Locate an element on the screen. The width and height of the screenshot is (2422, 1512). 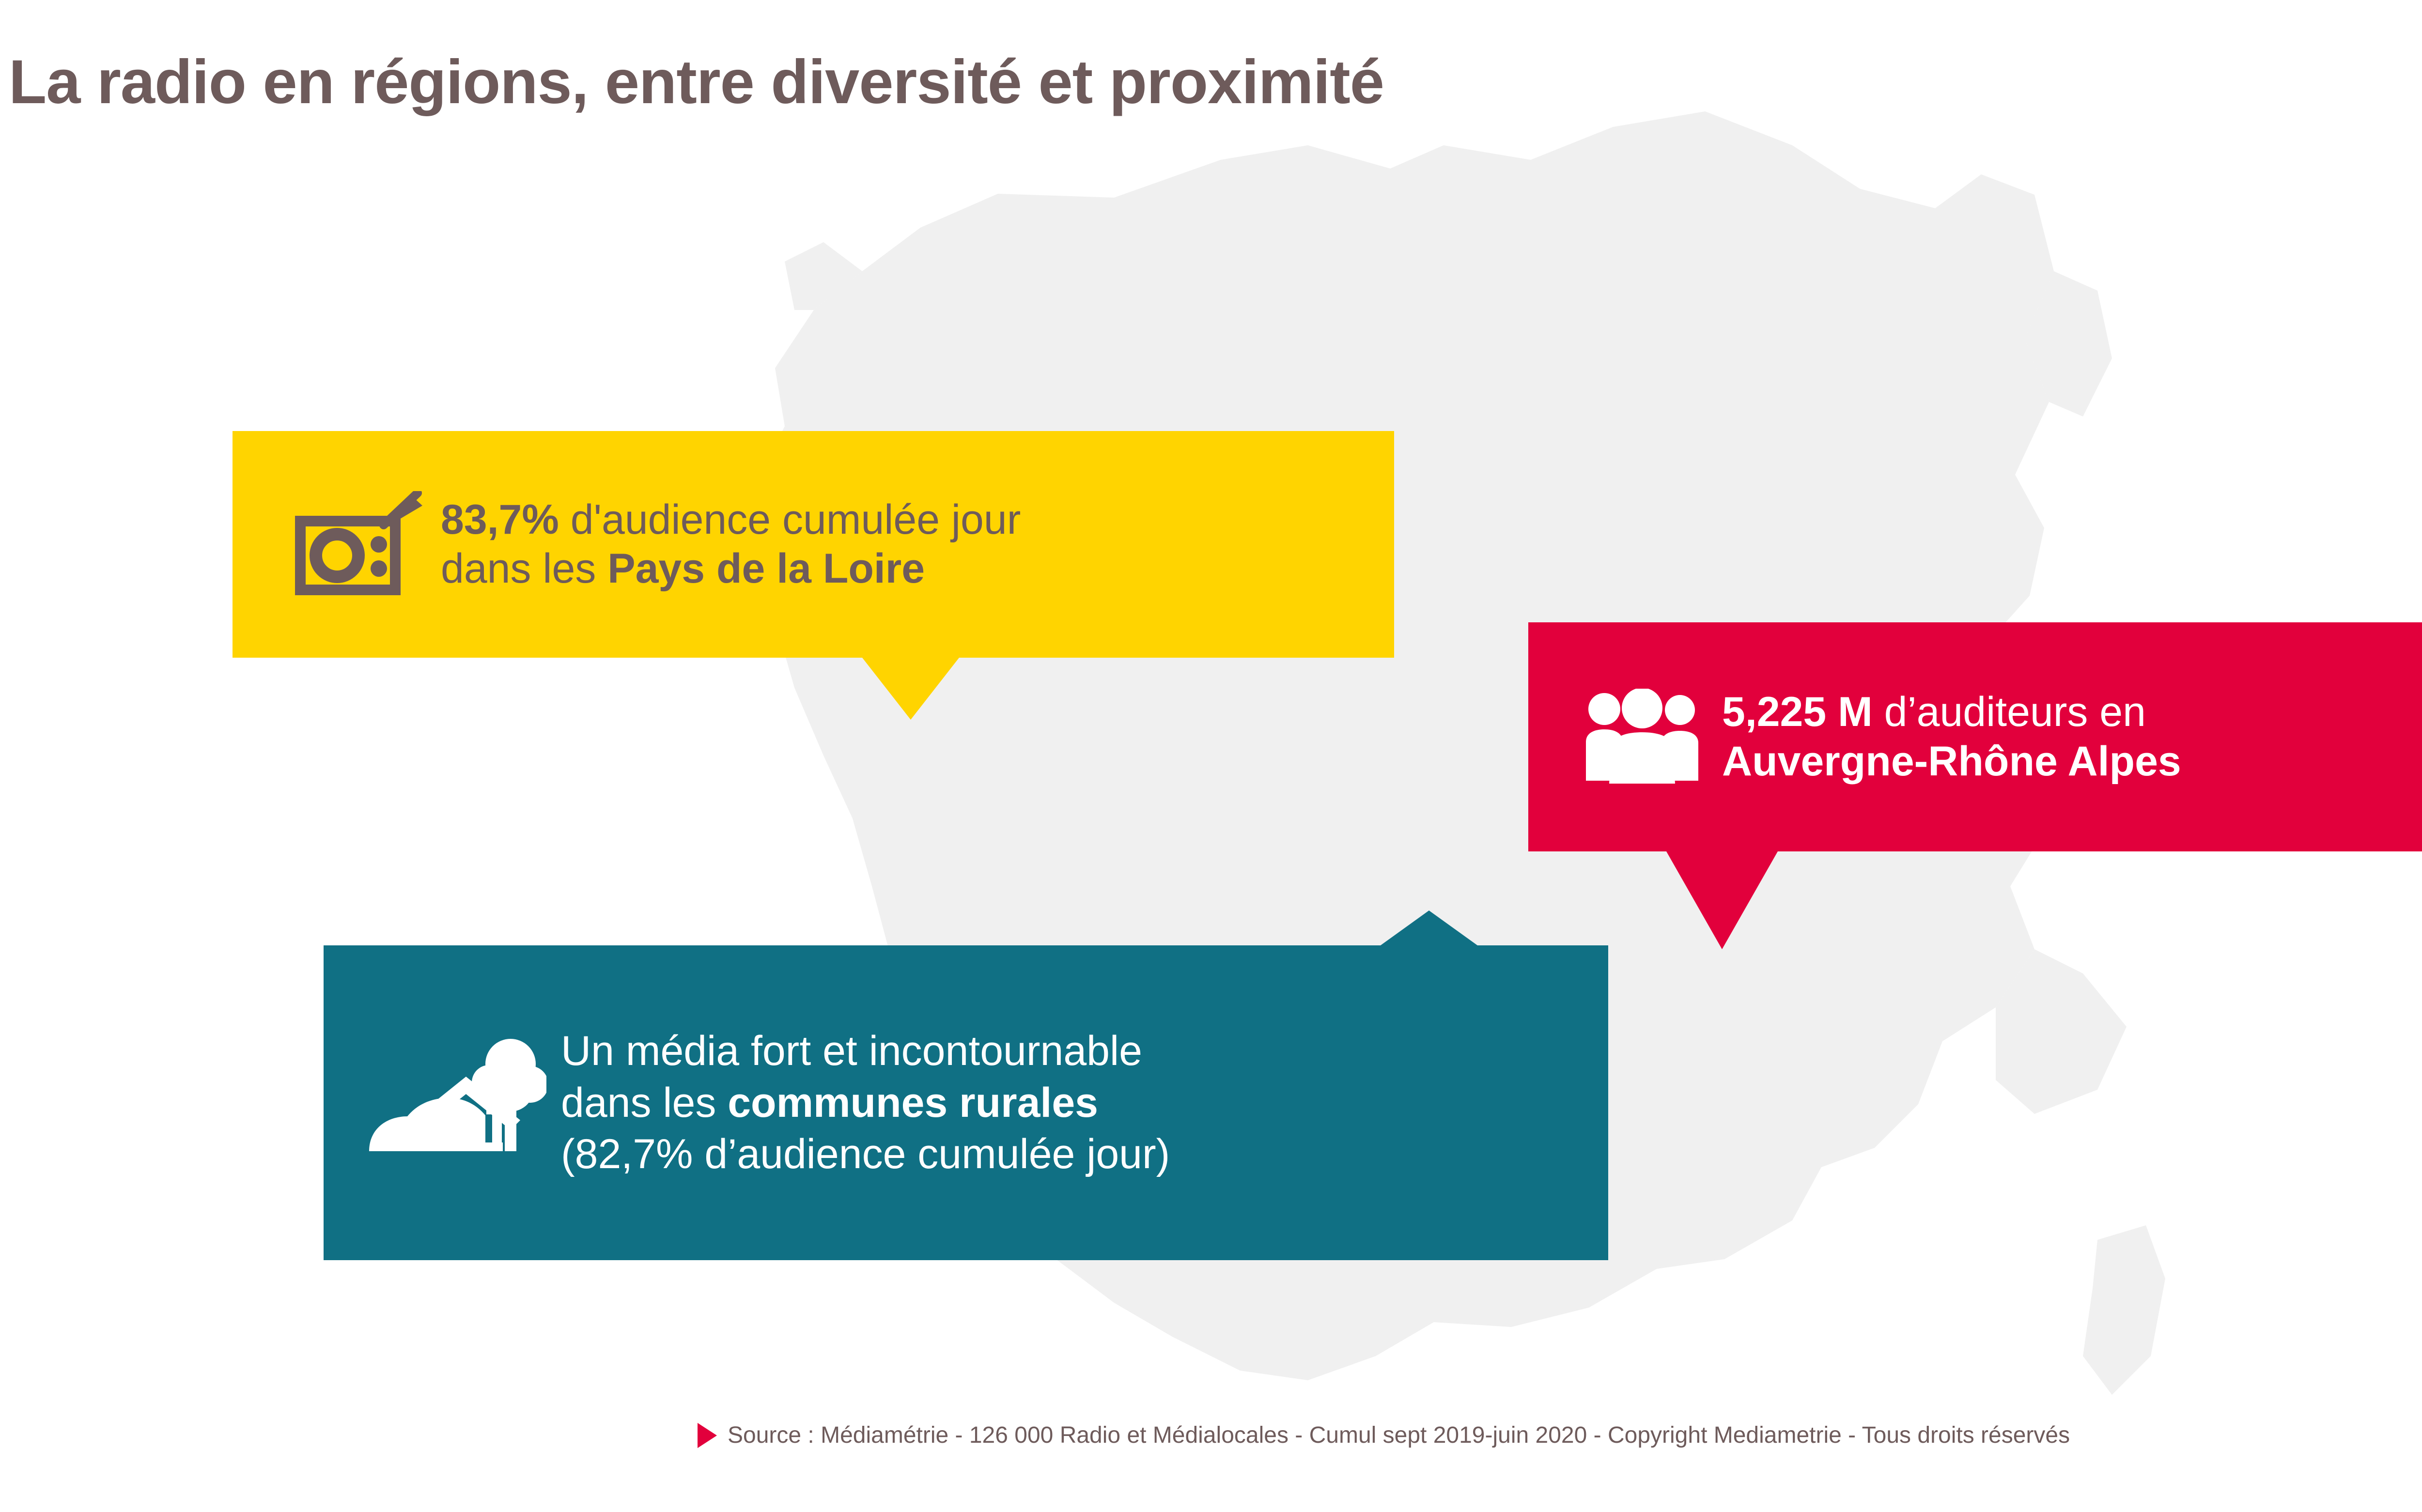
radio-icon is located at coordinates (357, 544).